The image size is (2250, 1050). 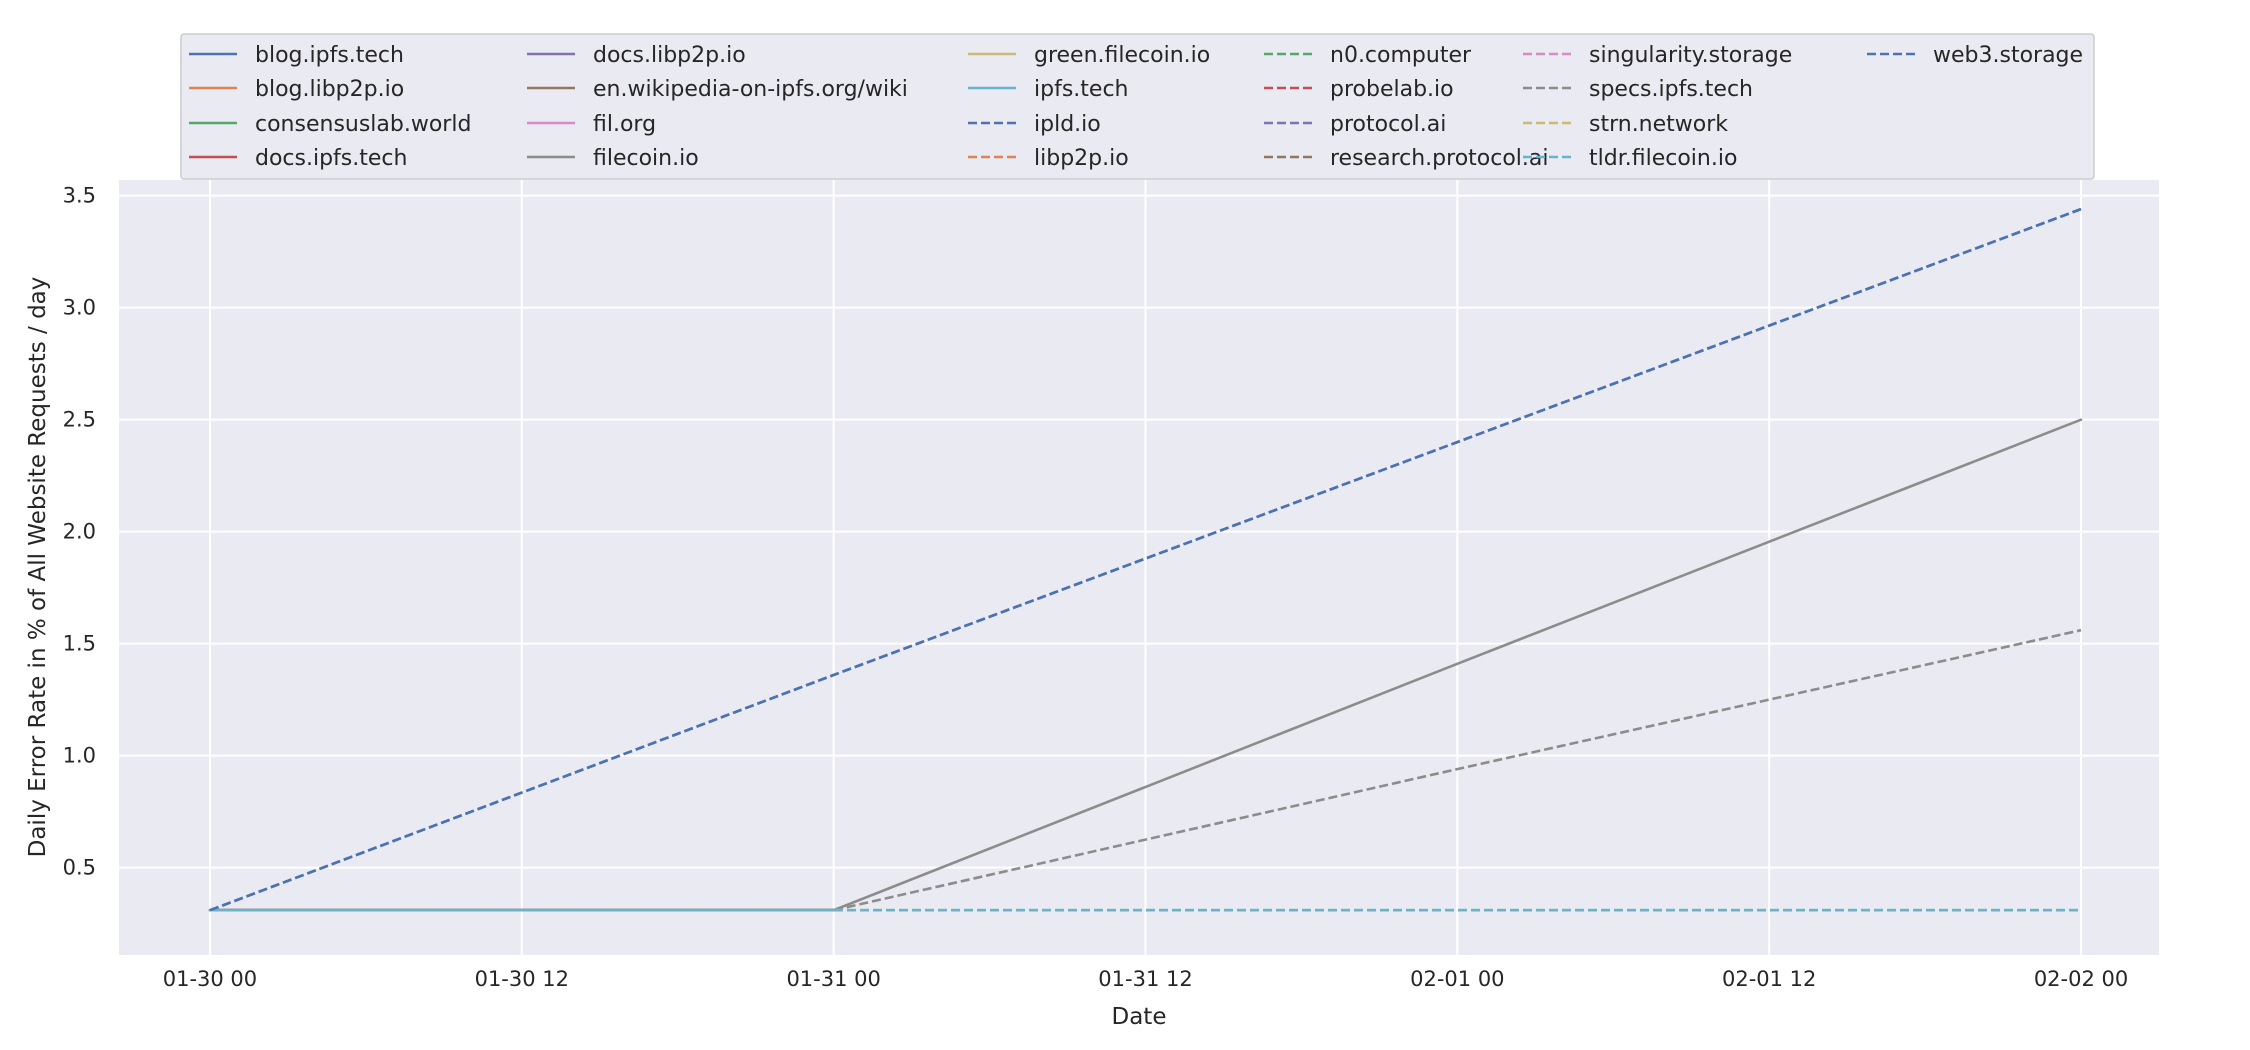 What do you see at coordinates (1392, 89) in the screenshot?
I see `legend-label: probelab.io` at bounding box center [1392, 89].